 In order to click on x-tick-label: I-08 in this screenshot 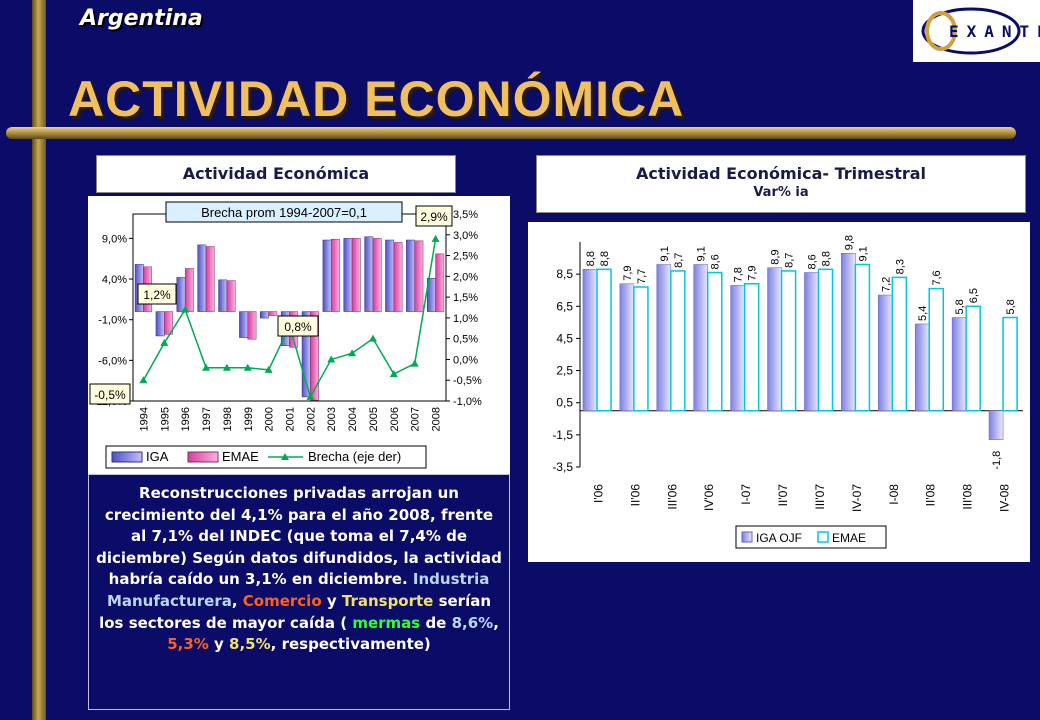, I will do `click(894, 494)`.